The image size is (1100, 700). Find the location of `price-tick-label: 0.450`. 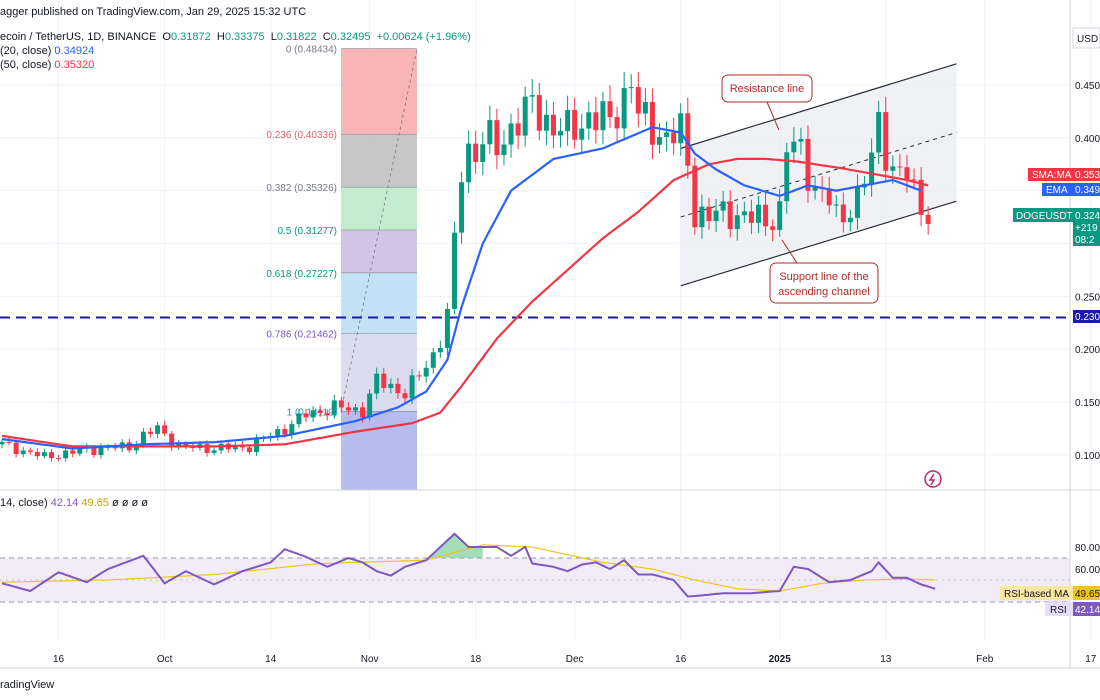

price-tick-label: 0.450 is located at coordinates (1087, 86).